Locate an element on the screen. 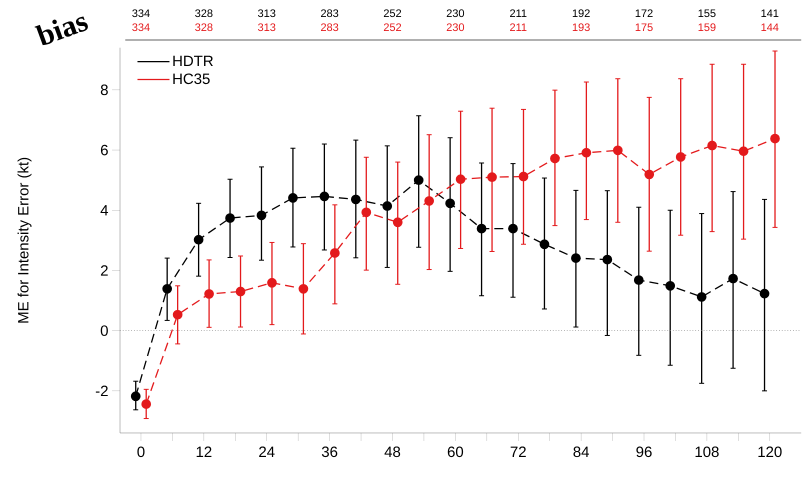 This screenshot has width=803, height=483. y-tick-label: -2 is located at coordinates (102, 391).